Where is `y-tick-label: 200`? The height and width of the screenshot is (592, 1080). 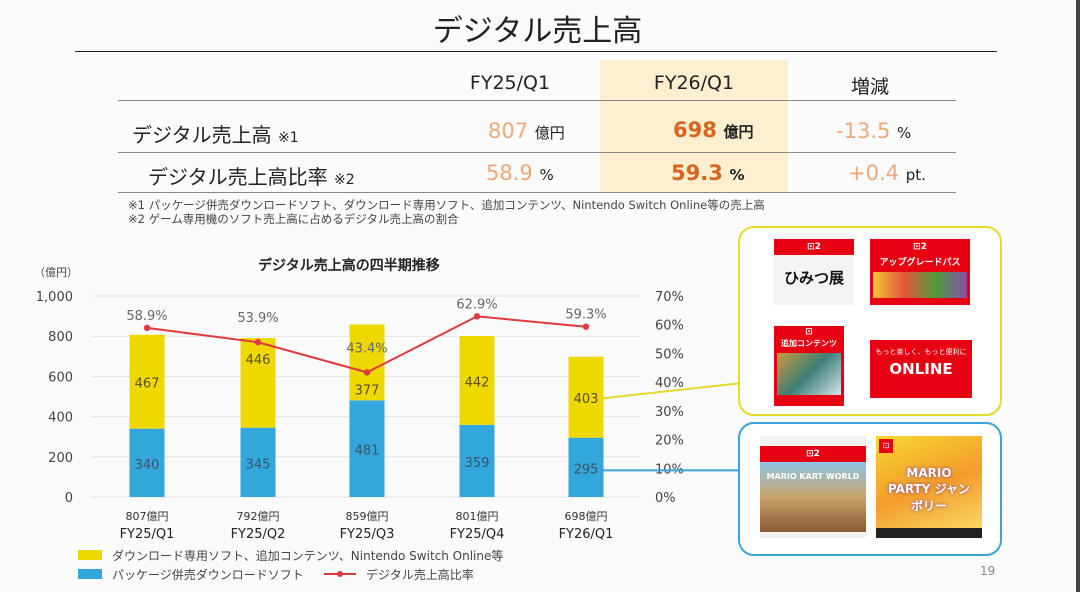 y-tick-label: 200 is located at coordinates (60, 458).